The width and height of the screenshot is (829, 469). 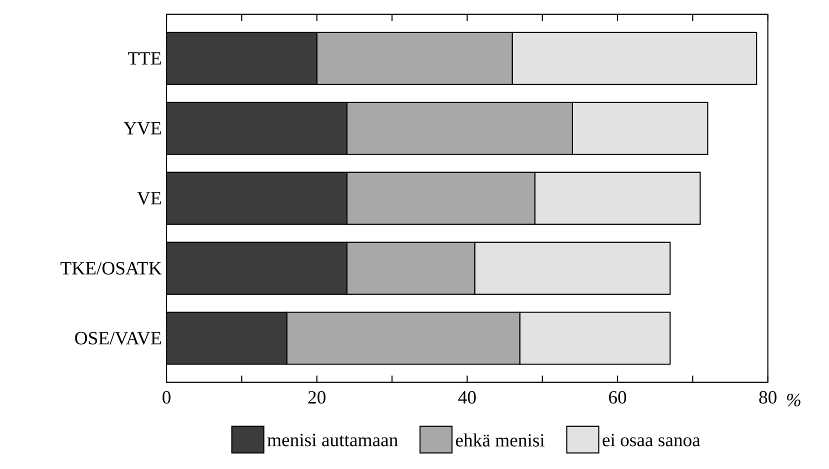 I want to click on legend-label: menisi auttamaan, so click(x=332, y=440).